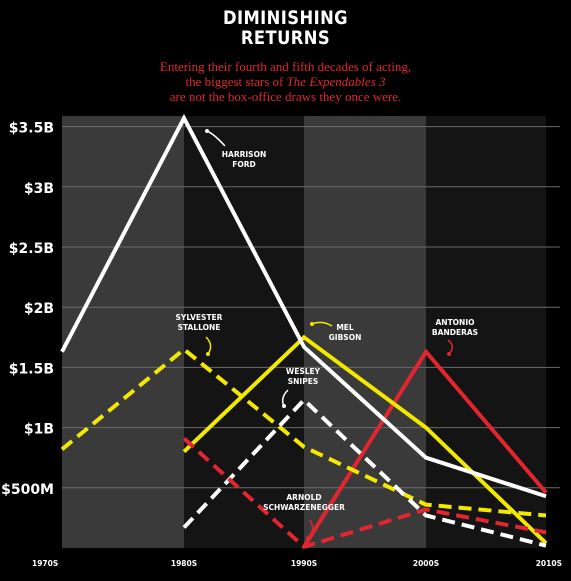  What do you see at coordinates (304, 507) in the screenshot?
I see `series-label: SCHWARZENEGGER` at bounding box center [304, 507].